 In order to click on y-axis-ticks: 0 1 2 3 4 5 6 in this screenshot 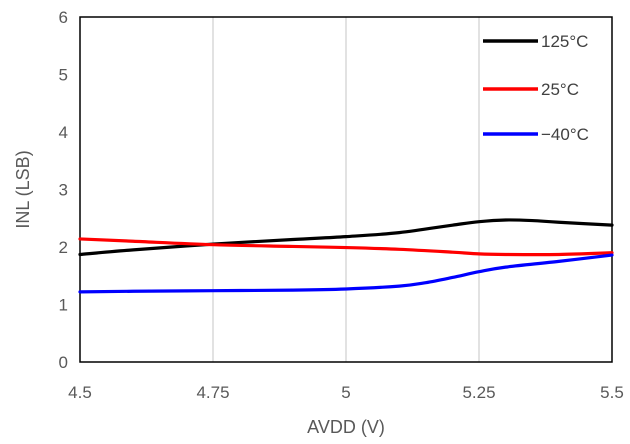, I will do `click(63, 190)`.